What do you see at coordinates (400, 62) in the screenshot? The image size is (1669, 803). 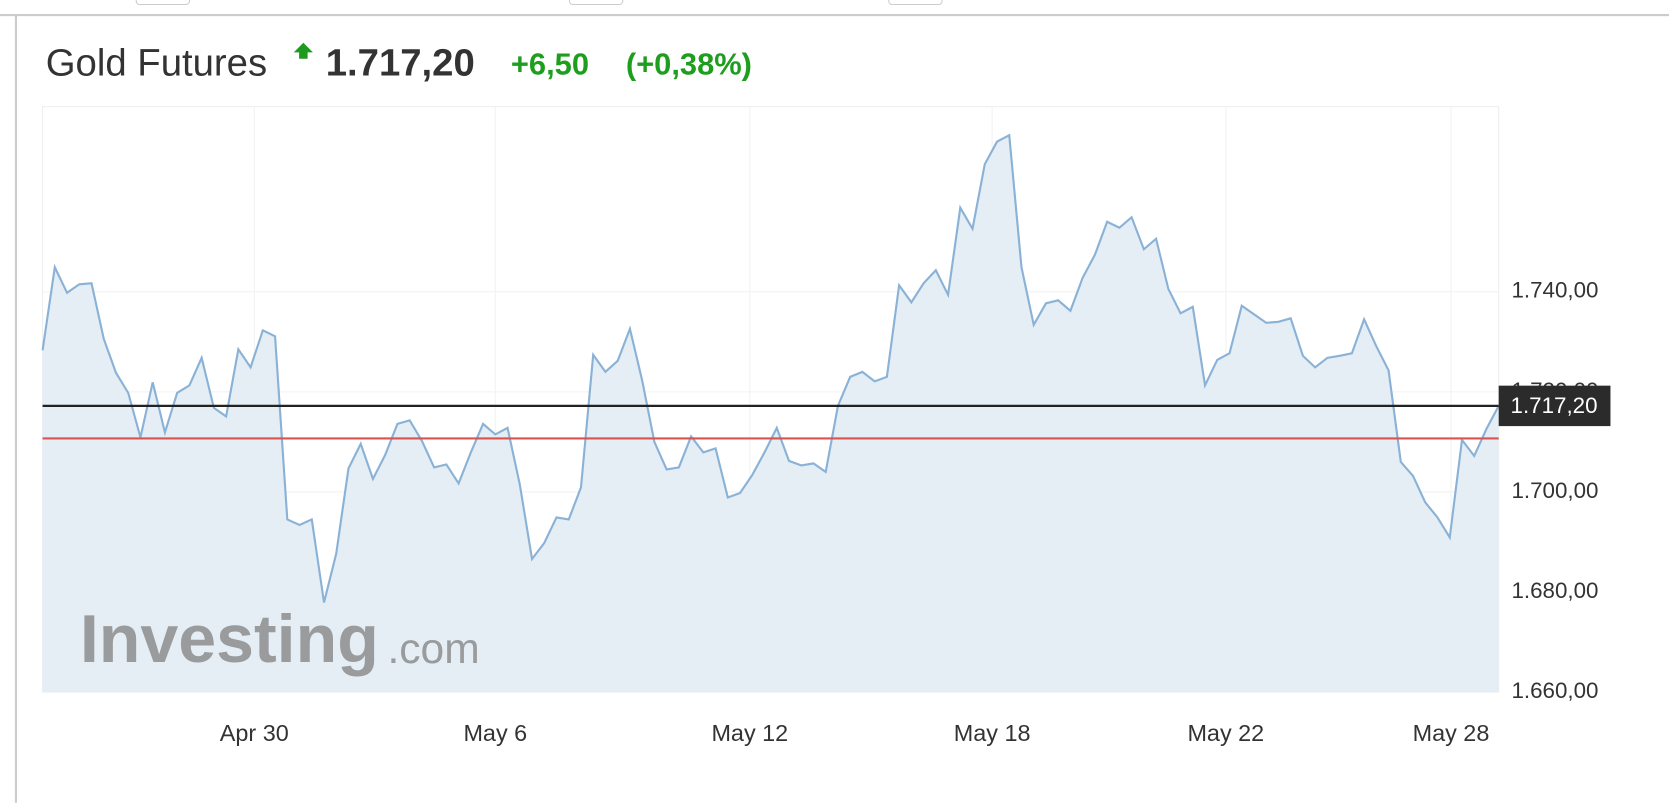 I see `last-price: 1.717,20` at bounding box center [400, 62].